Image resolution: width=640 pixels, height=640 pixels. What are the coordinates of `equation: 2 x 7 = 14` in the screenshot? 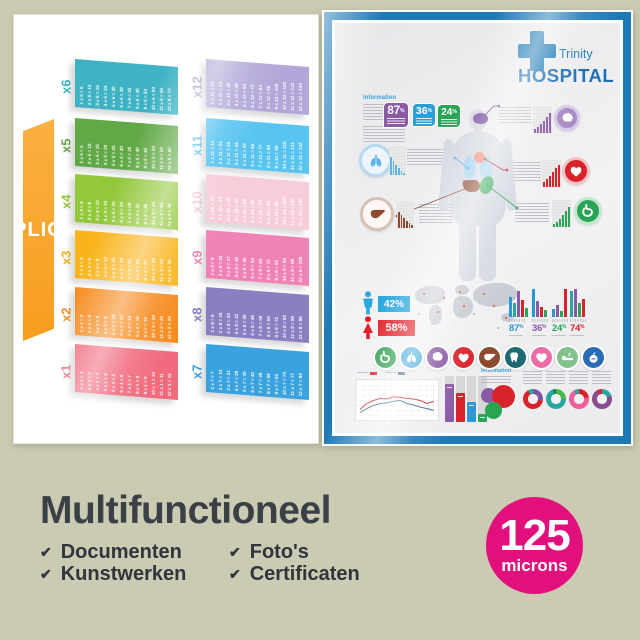 It's located at (221, 380).